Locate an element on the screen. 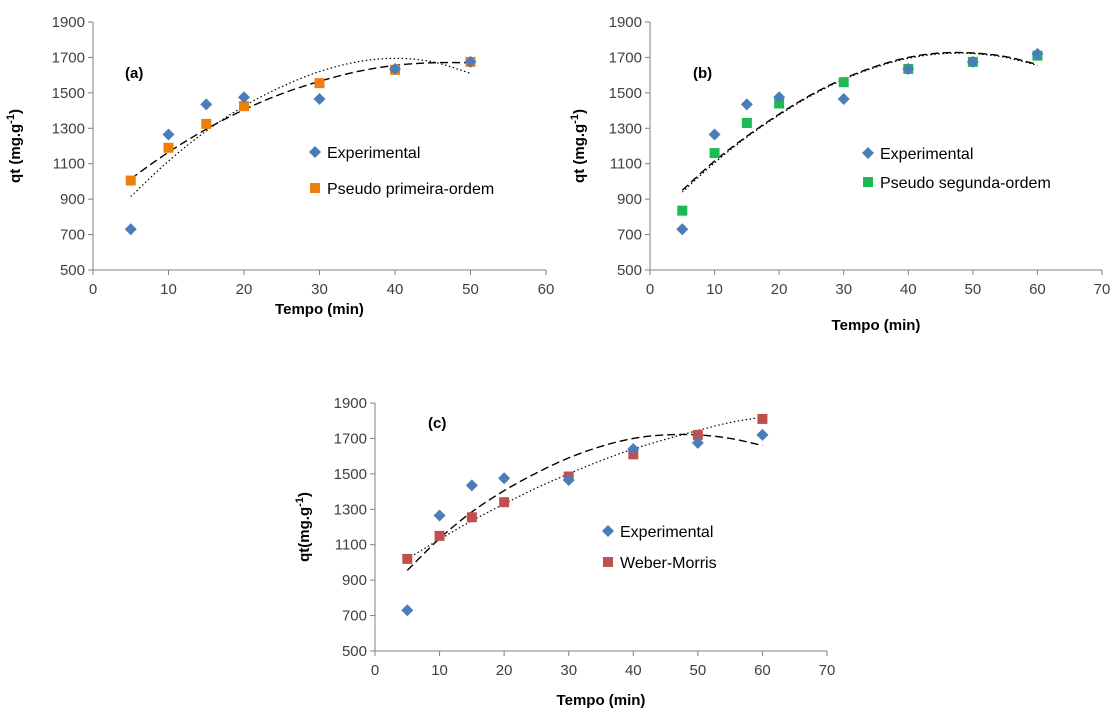 This screenshot has height=713, width=1113. legend-entry: Pseudo primeira-ordem is located at coordinates (410, 189).